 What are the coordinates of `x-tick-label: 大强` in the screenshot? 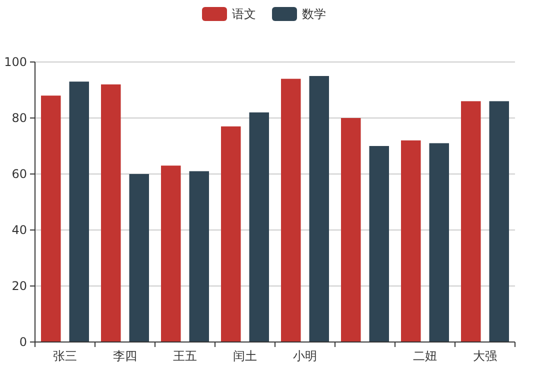 It's located at (485, 356).